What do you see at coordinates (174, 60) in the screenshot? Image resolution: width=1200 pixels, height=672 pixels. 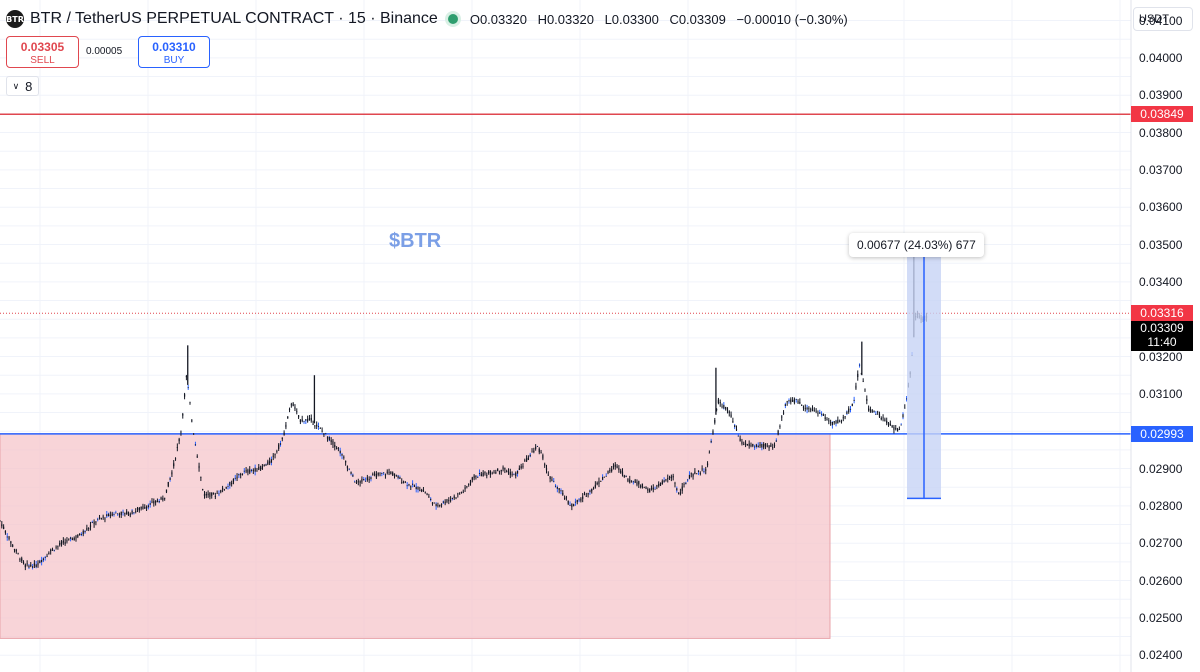 I see `buy-label: BUY` at bounding box center [174, 60].